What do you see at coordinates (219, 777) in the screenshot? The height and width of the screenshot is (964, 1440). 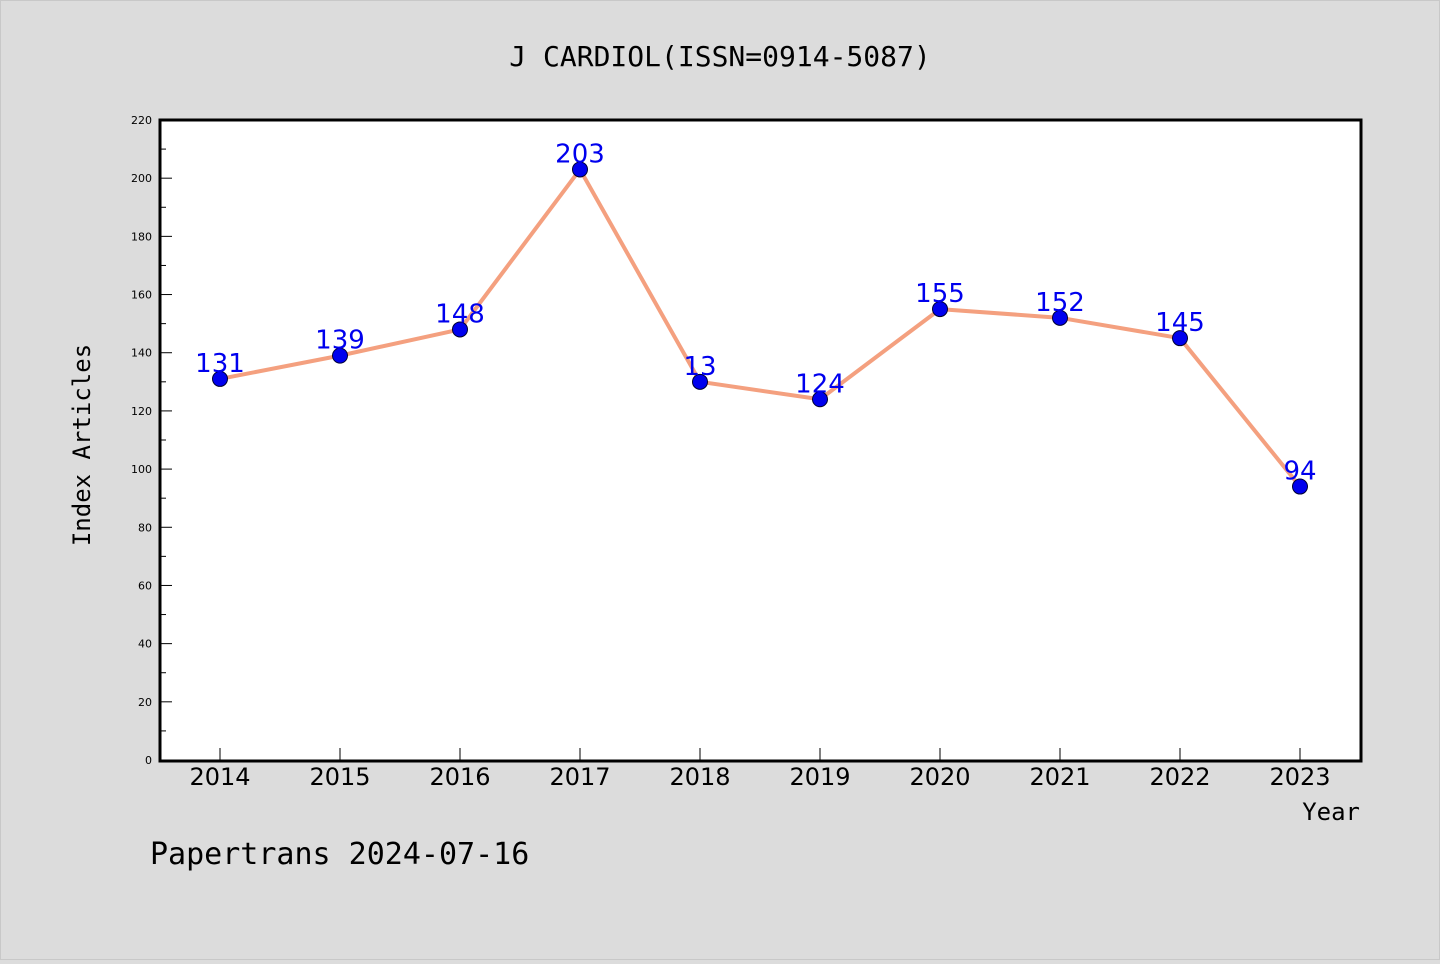 I see `x-tick-label: 2014` at bounding box center [219, 777].